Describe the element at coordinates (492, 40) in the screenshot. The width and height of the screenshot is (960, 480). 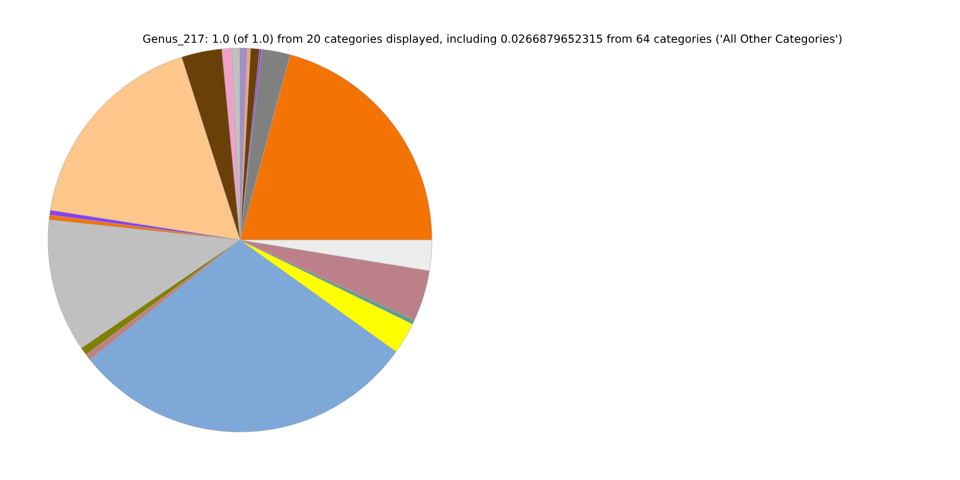
I see `text: Genus_217: 1.0 (of 1.0) from 20 categories displayed, including 0.0266879652315 from 64 categories ('All Other Categories')` at that location.